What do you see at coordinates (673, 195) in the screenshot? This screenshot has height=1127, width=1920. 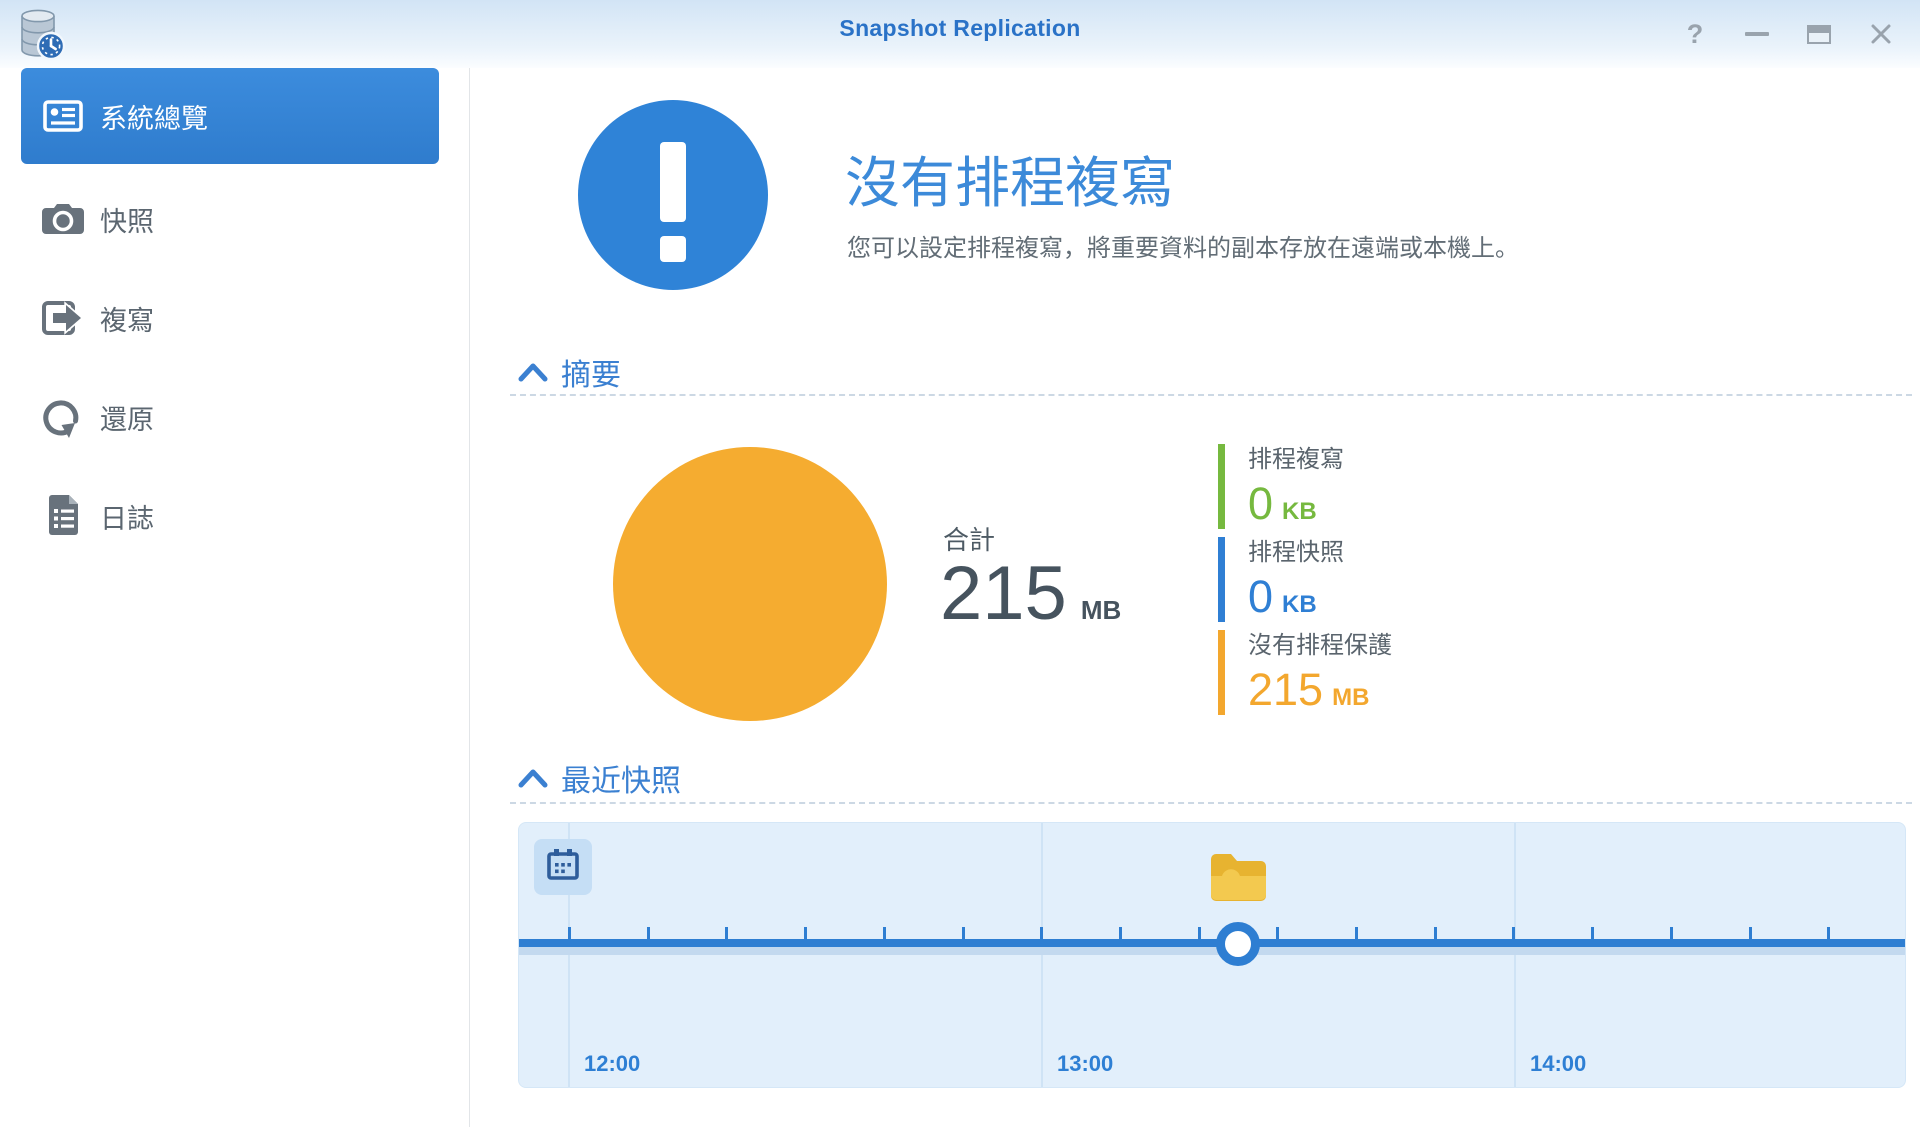 I see `exclamation-icon` at bounding box center [673, 195].